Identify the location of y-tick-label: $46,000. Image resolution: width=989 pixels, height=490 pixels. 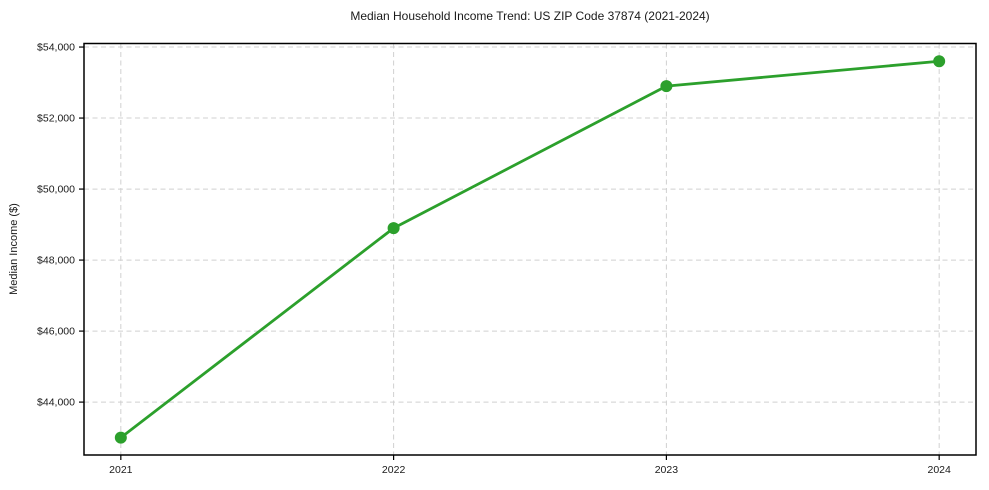
(56, 332).